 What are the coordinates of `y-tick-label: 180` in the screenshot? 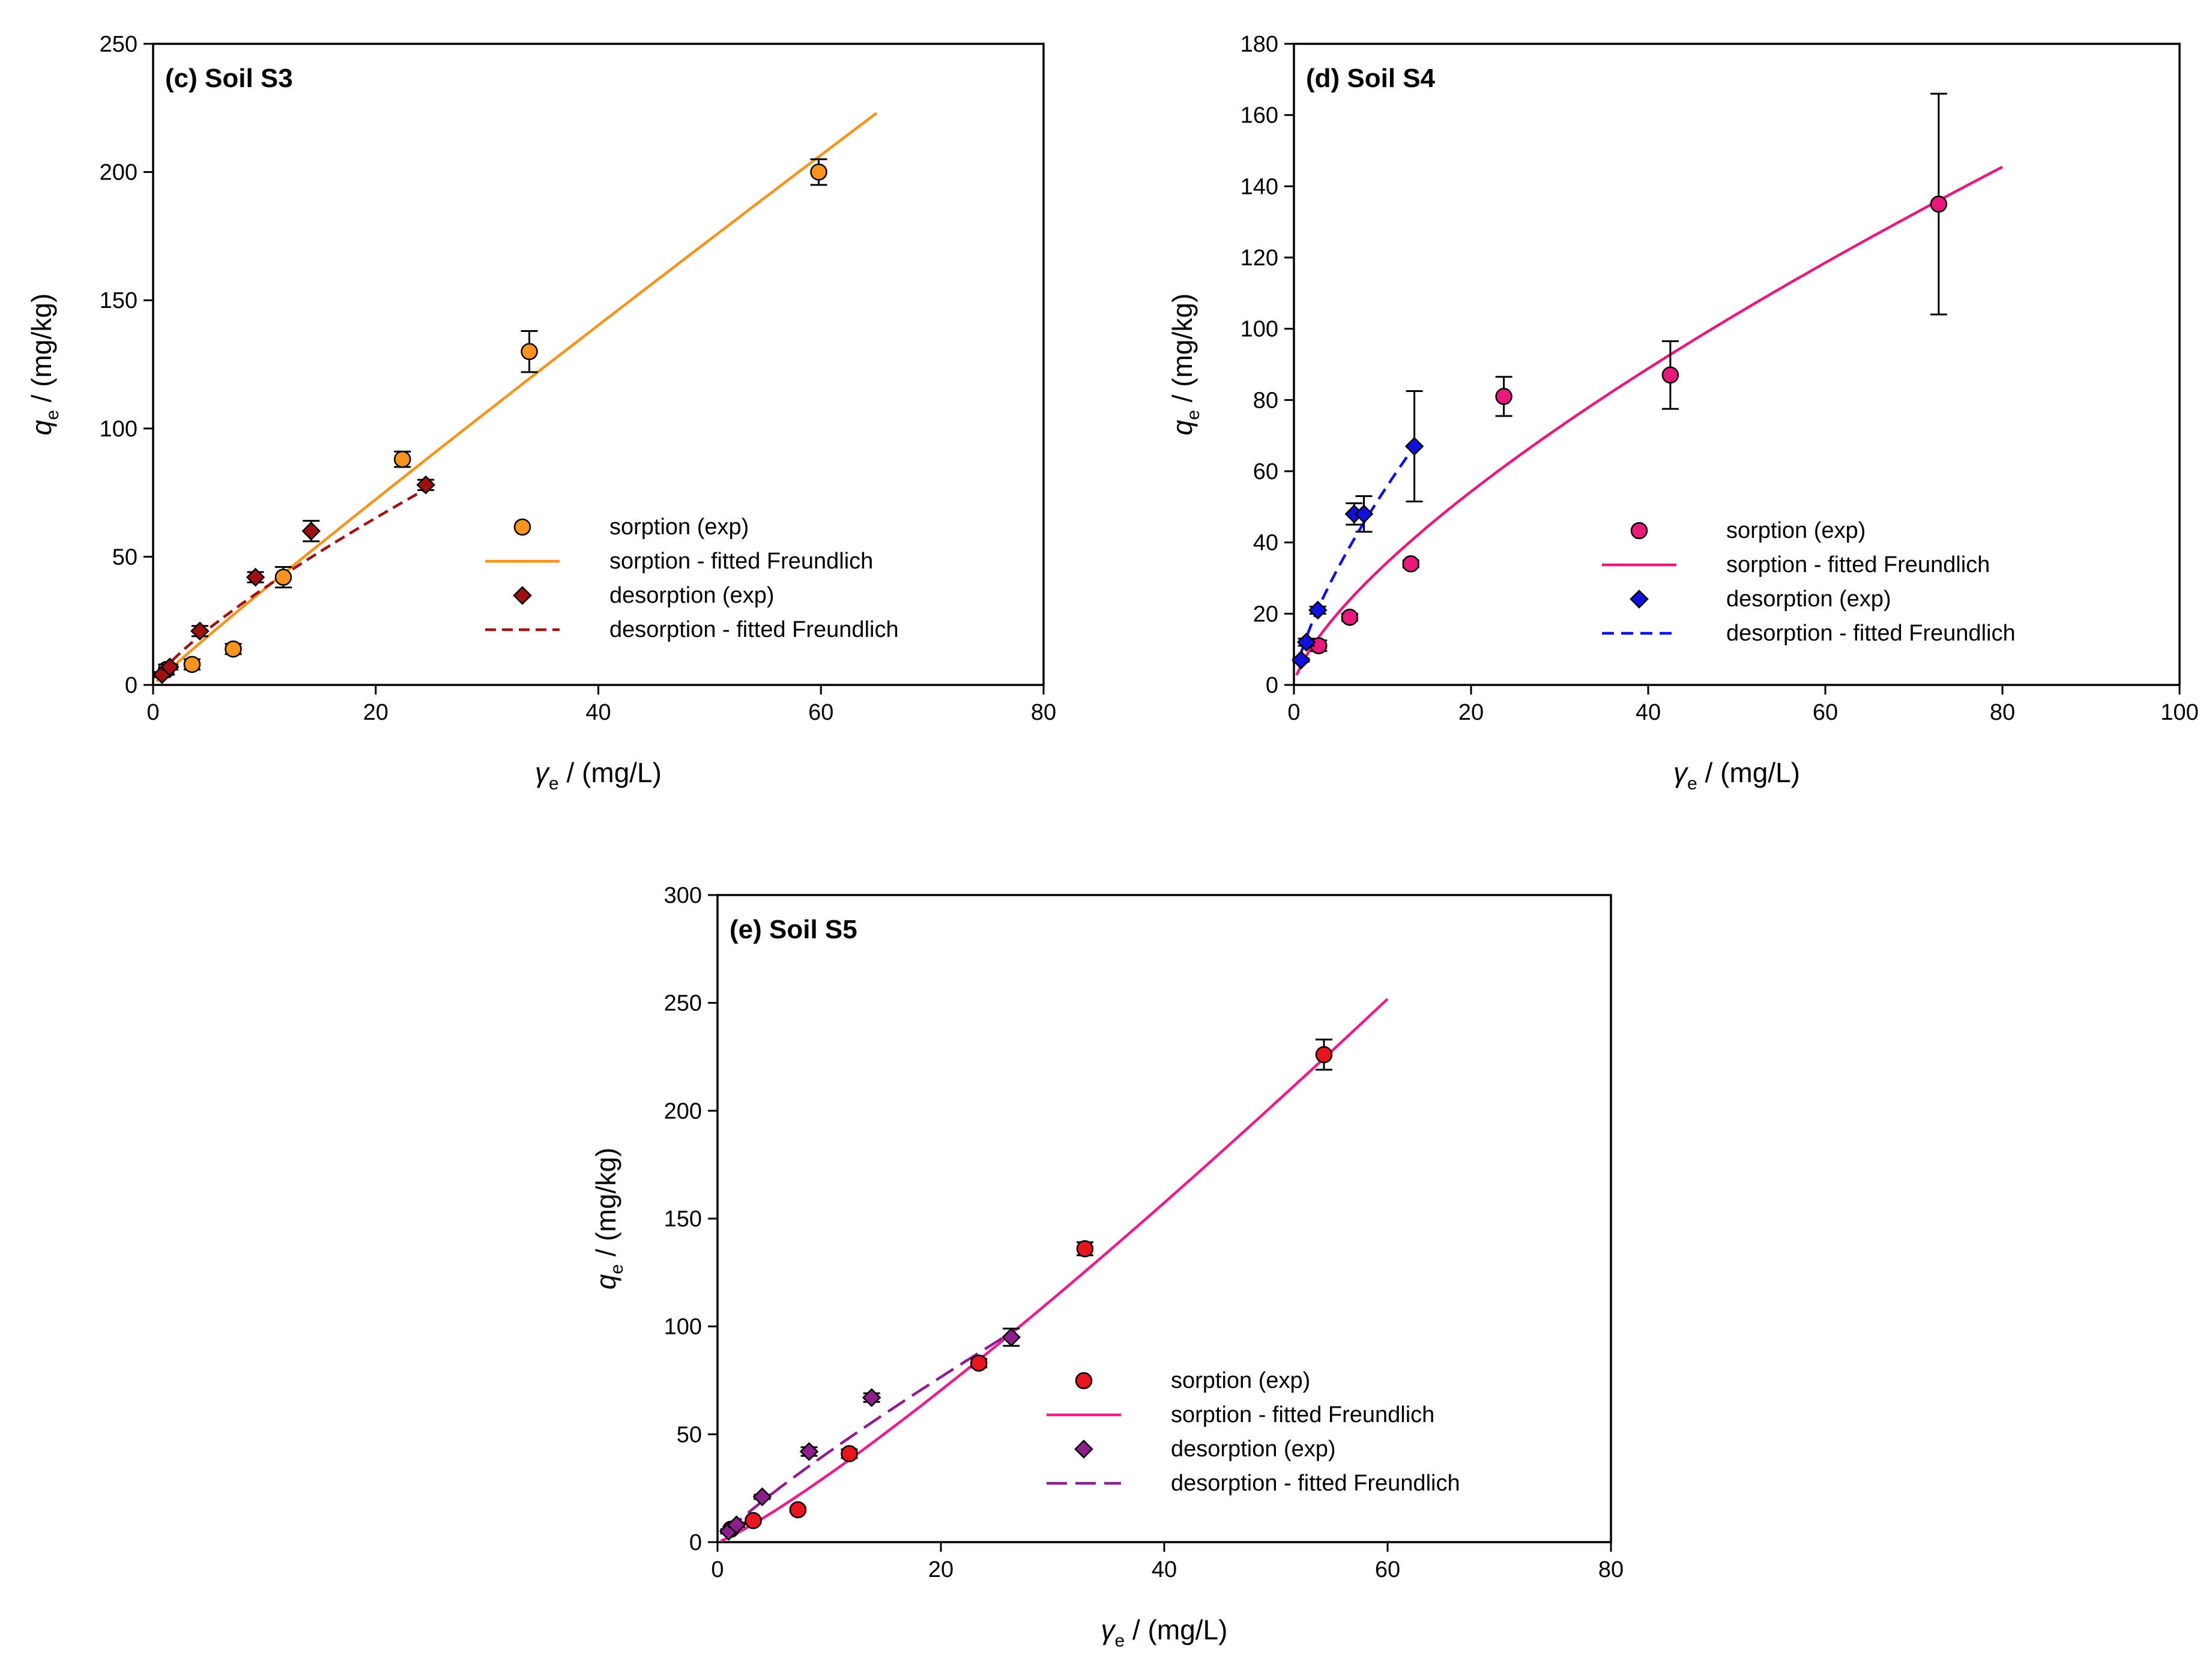 It's located at (1259, 44).